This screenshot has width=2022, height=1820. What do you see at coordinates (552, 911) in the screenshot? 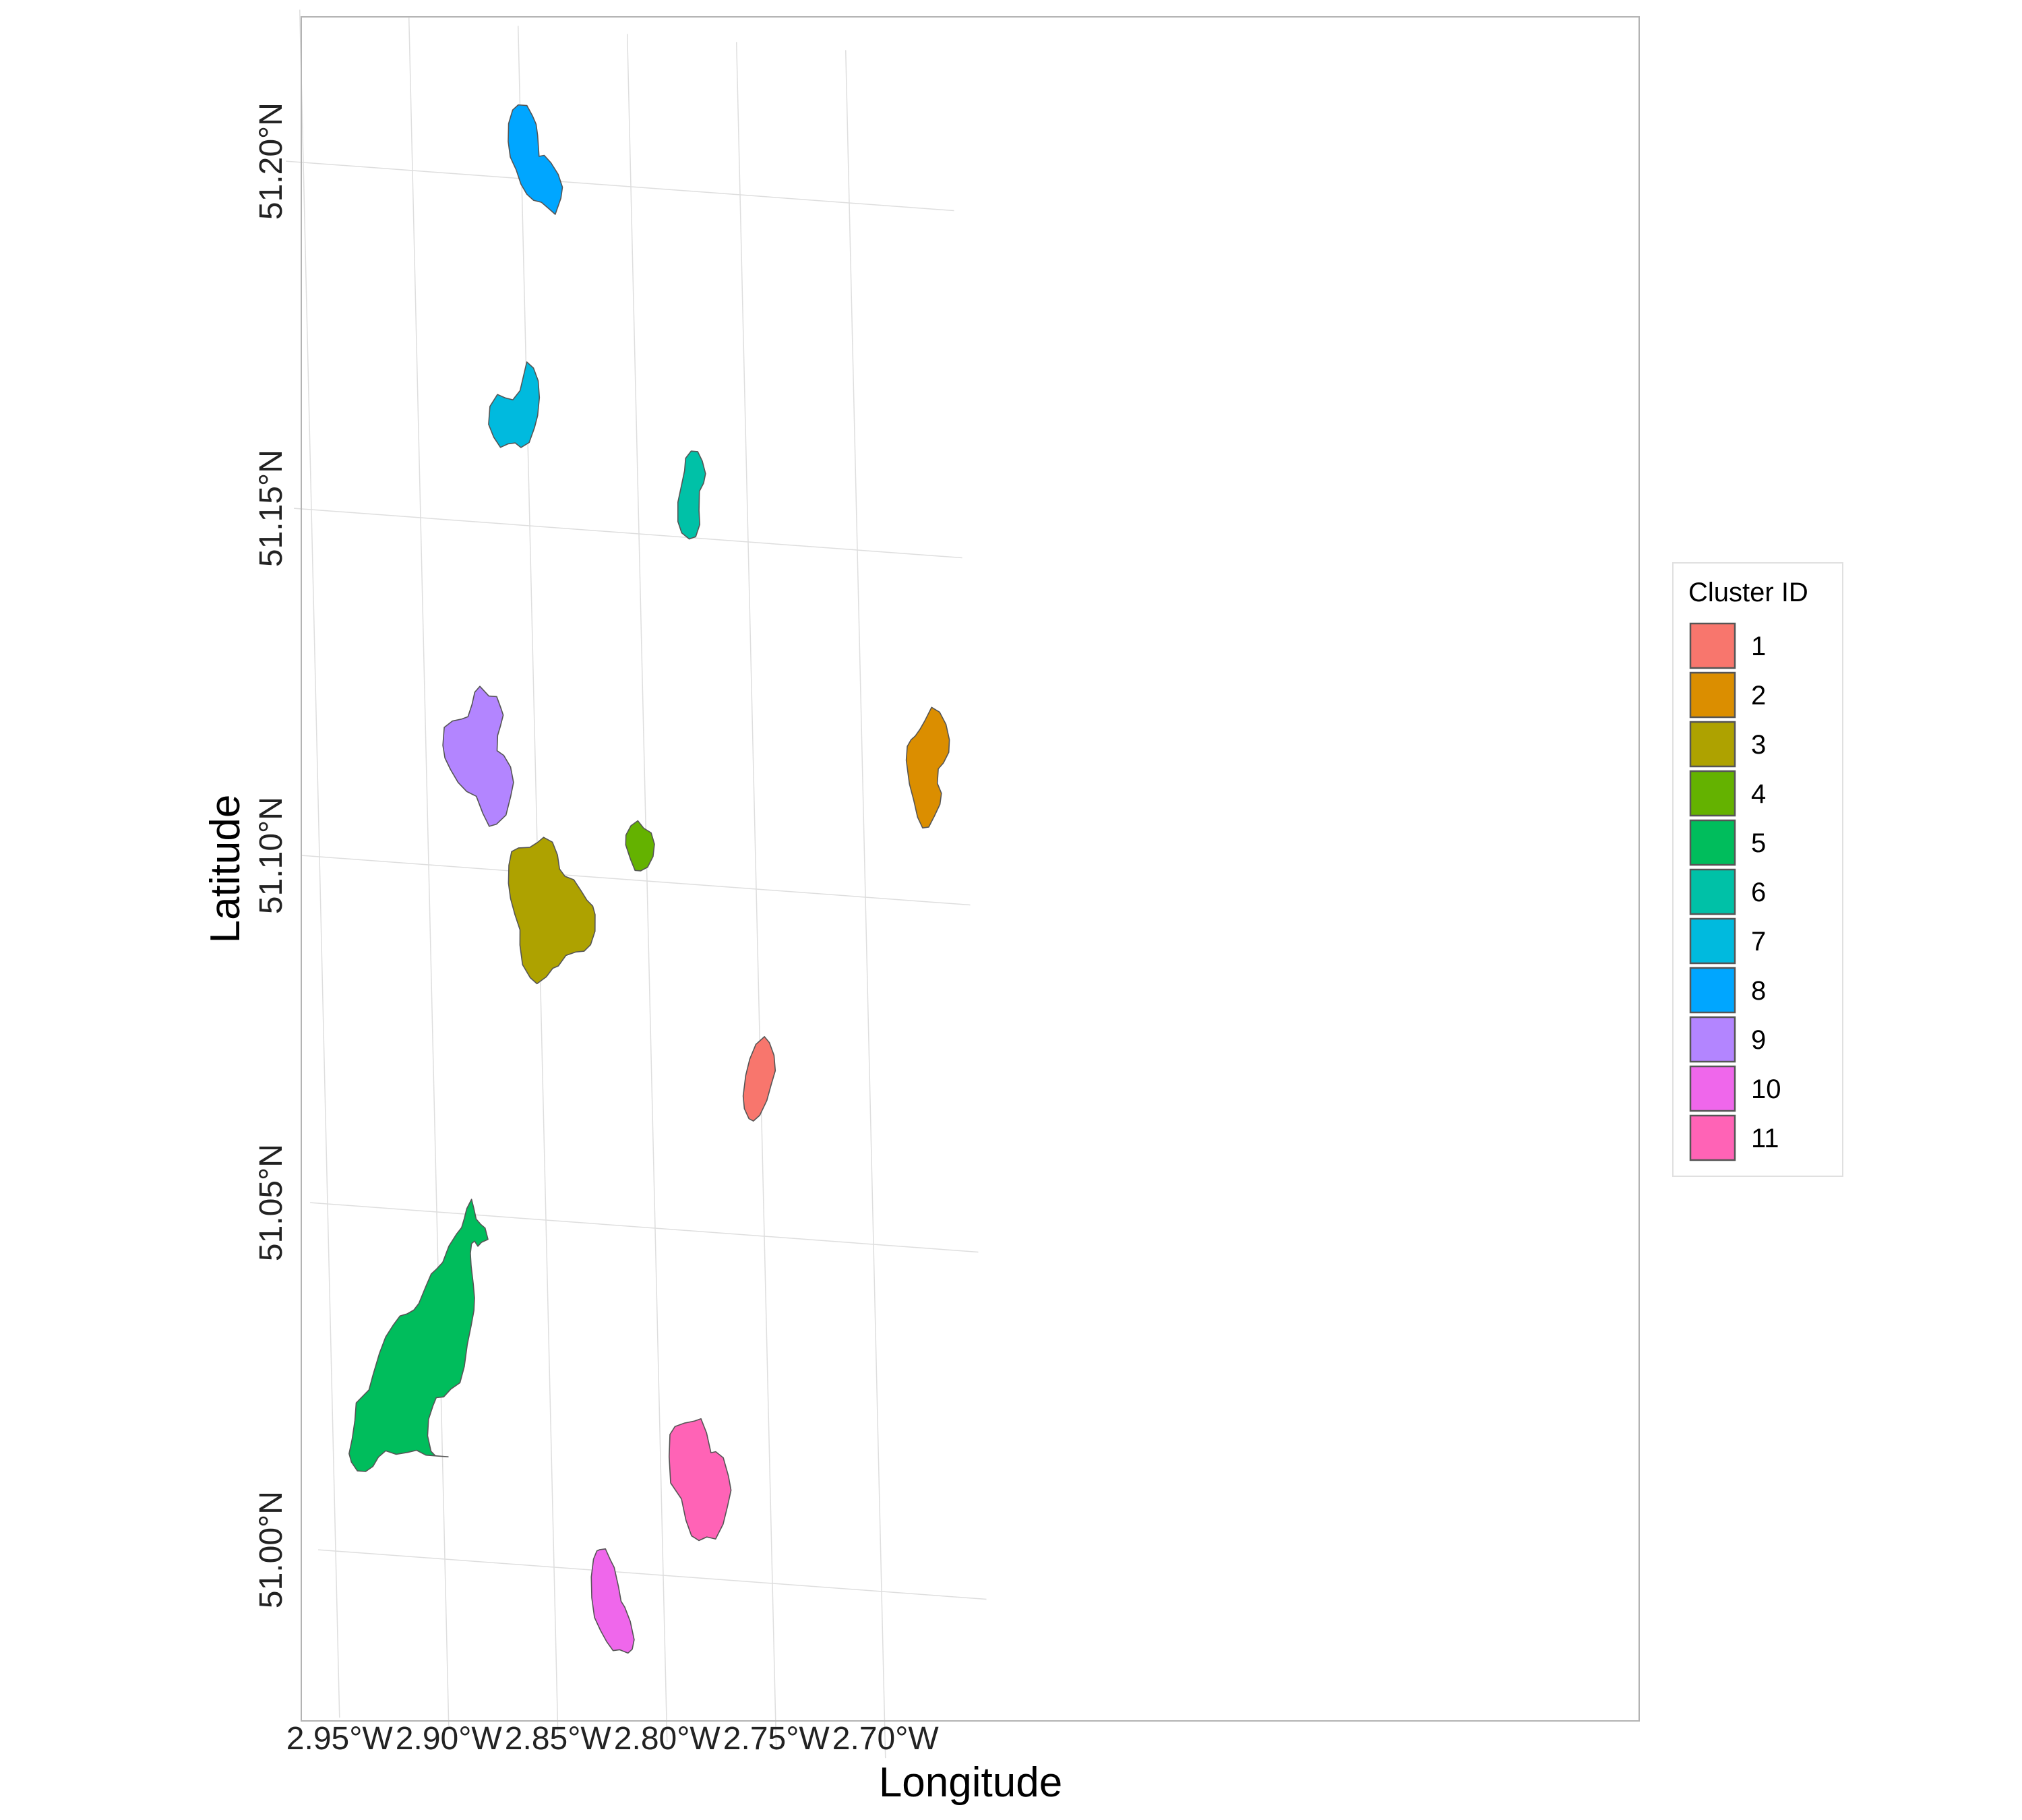
I see `cluster-3-region` at bounding box center [552, 911].